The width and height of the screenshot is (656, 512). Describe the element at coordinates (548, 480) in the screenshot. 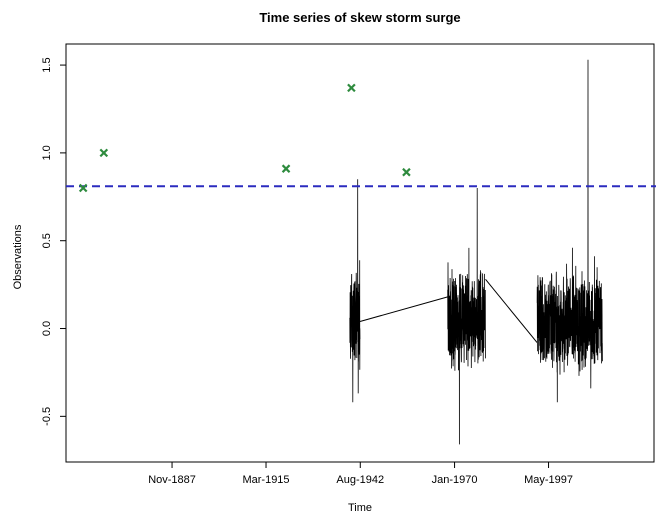

I see `x-tick-label: May-1997` at that location.